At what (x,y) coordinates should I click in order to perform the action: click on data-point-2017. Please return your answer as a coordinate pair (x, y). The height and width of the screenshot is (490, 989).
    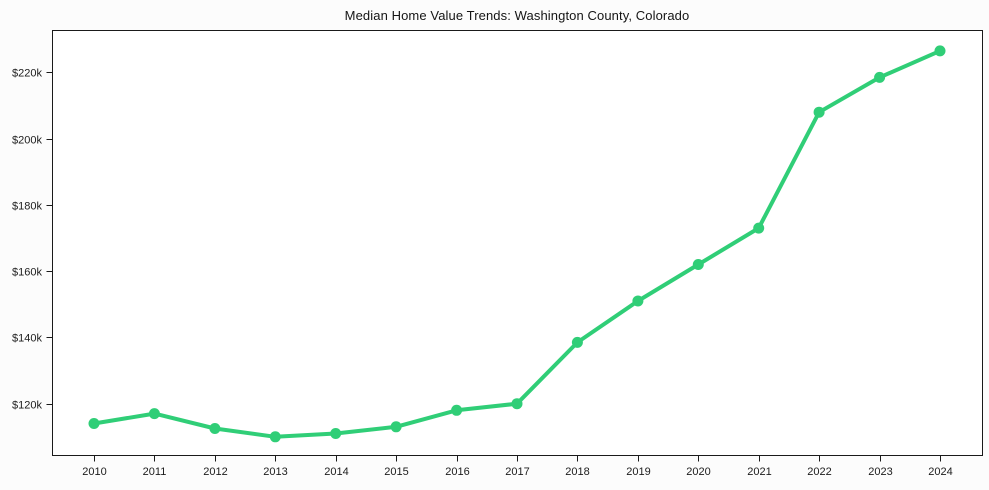
    Looking at the image, I should click on (517, 404).